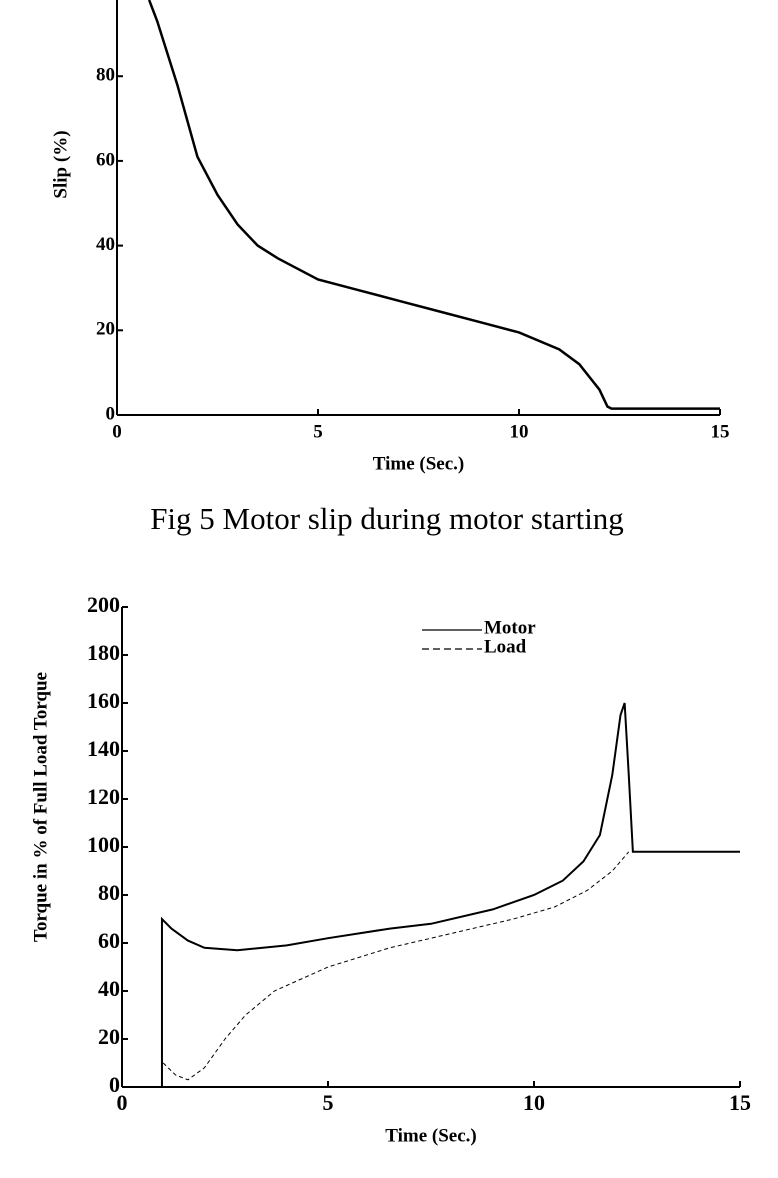 The height and width of the screenshot is (1178, 778). What do you see at coordinates (103, 604) in the screenshot?
I see `y-tick-label: 200` at bounding box center [103, 604].